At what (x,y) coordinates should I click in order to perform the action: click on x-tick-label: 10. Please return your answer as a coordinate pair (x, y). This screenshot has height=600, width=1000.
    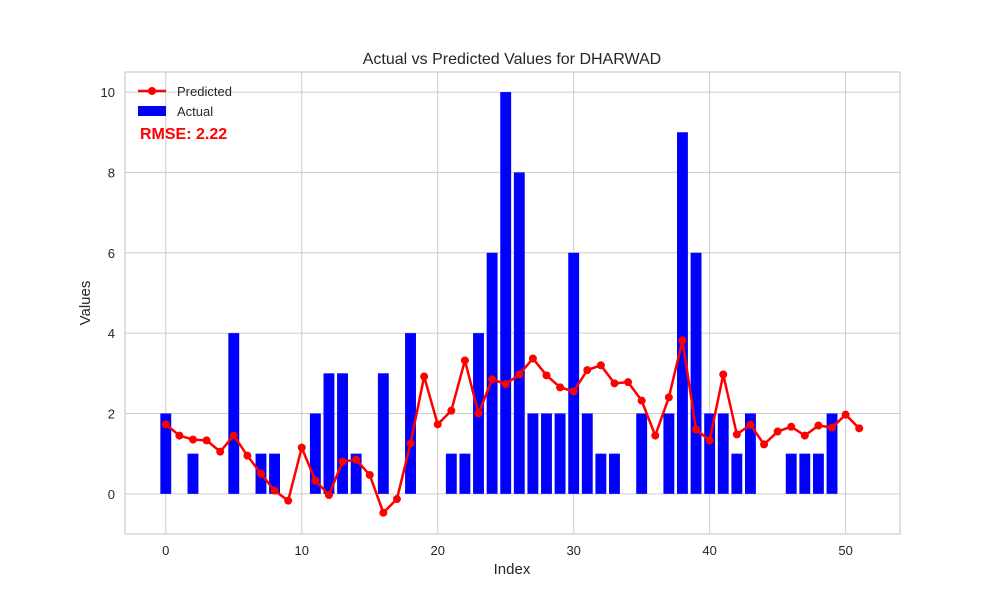
    Looking at the image, I should click on (302, 550).